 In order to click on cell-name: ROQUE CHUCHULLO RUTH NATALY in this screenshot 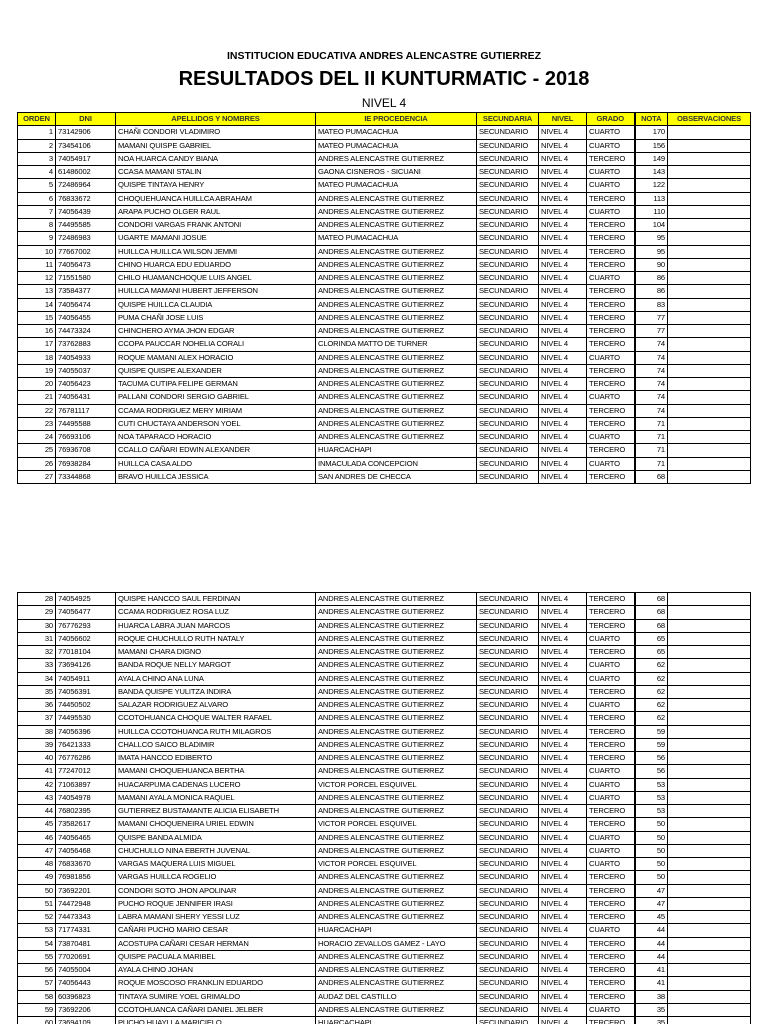, I will do `click(215, 639)`.